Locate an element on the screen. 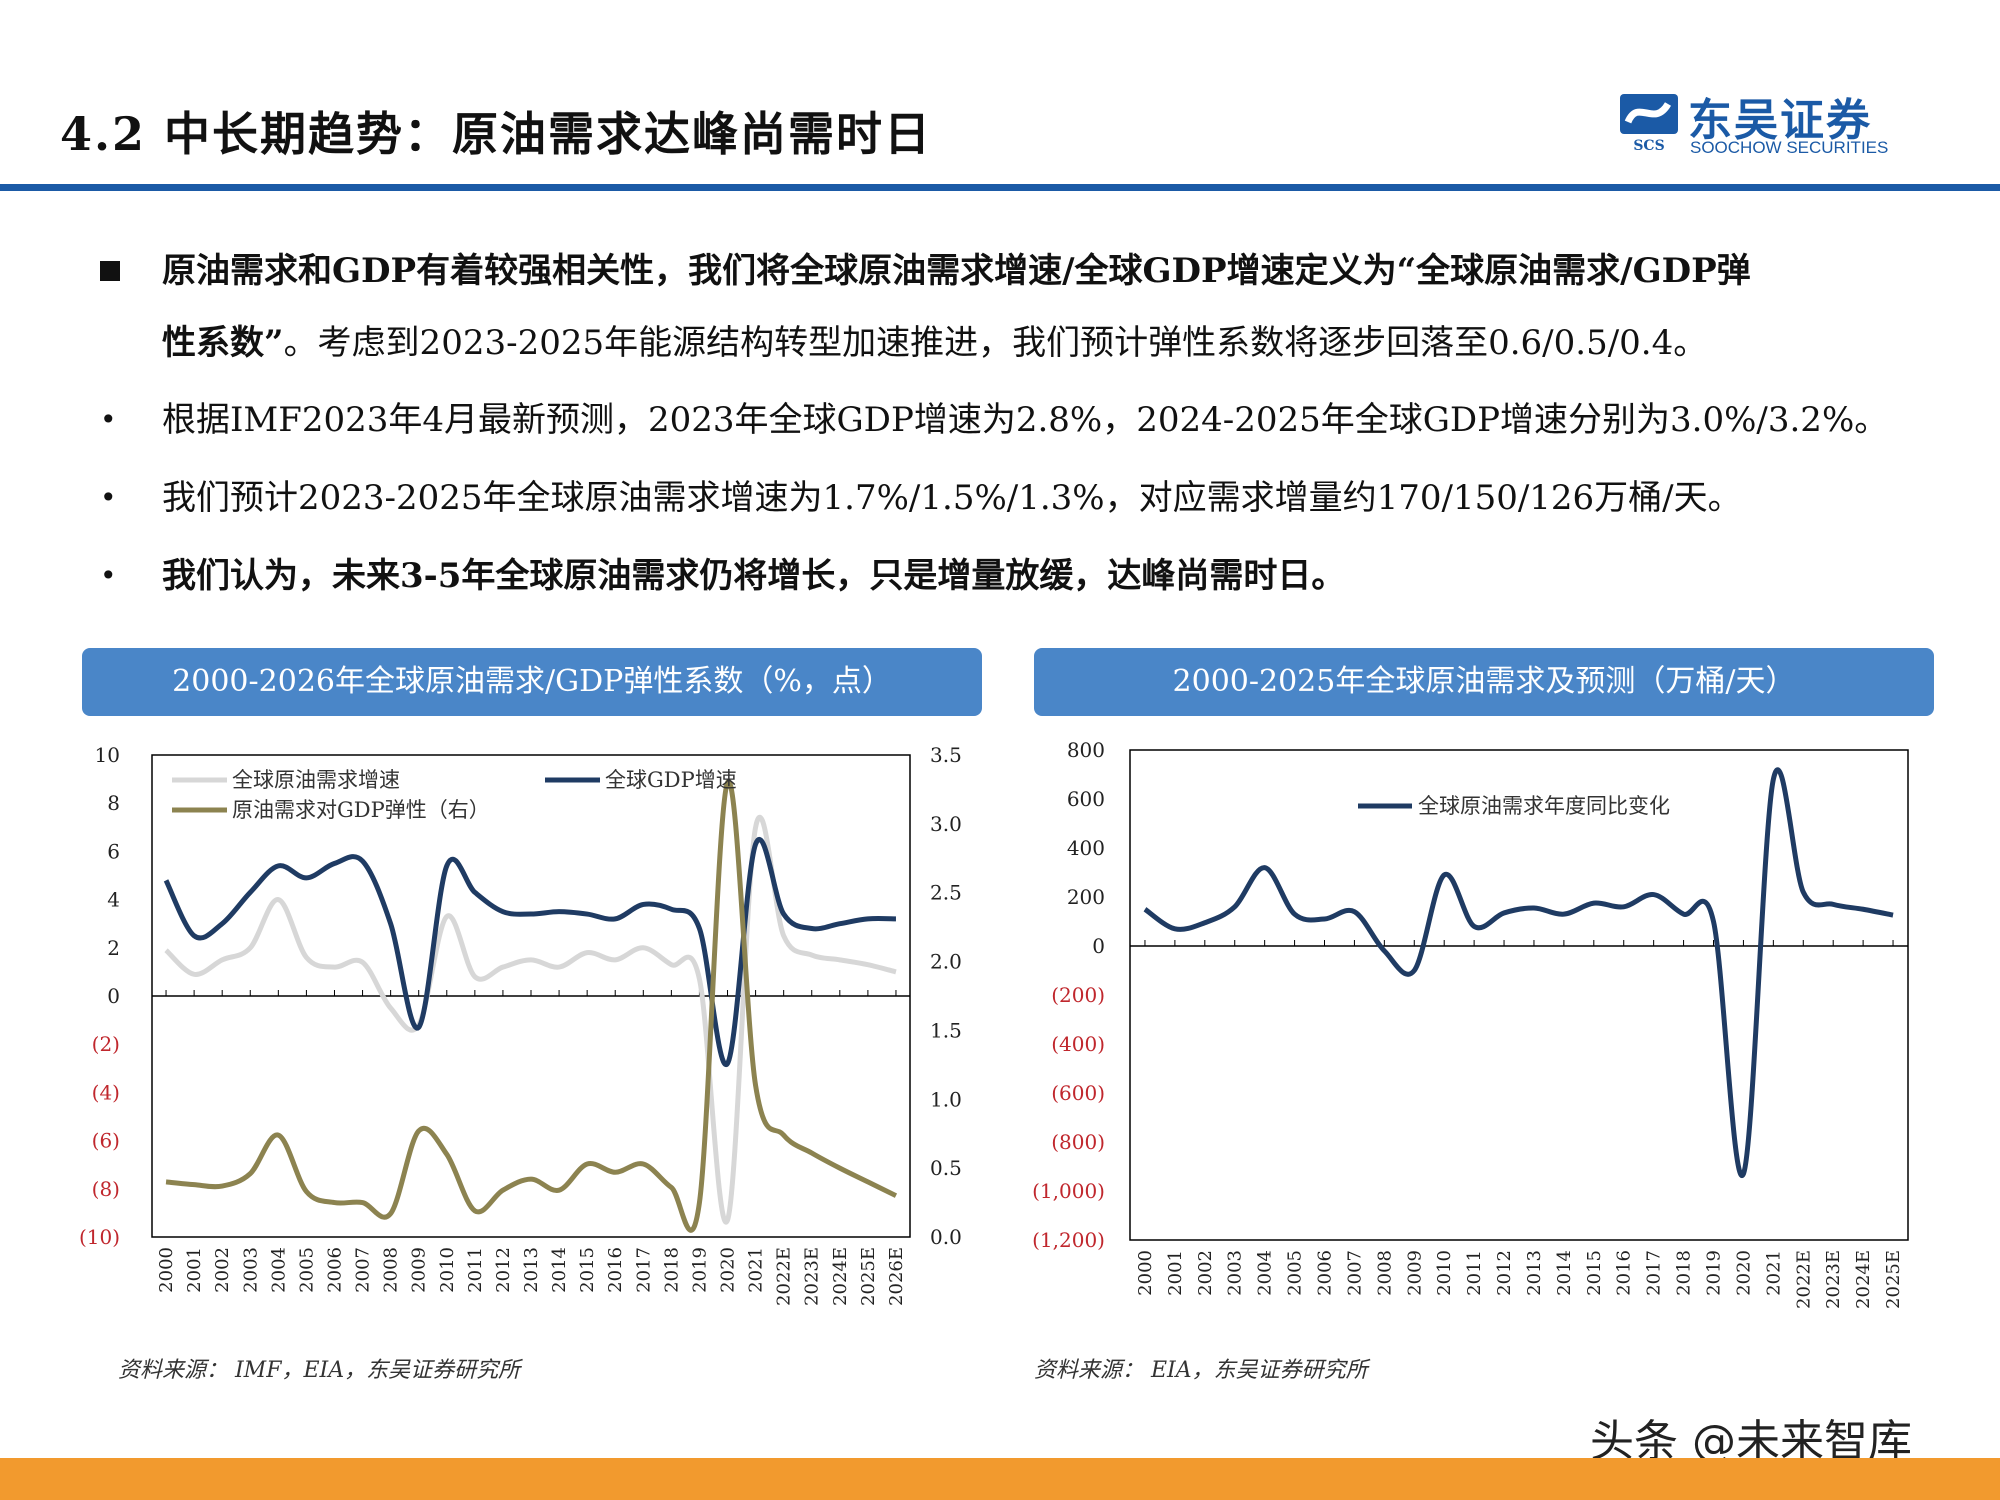 The image size is (2000, 1500). bullet-text-bold: 性系数” is located at coordinates (223, 343).